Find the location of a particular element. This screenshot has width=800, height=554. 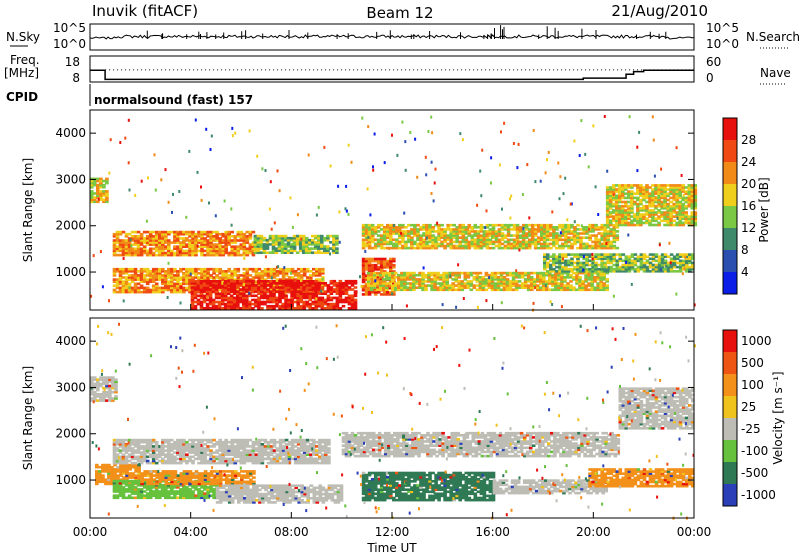

noise-right-tick-bottom: 10^0 is located at coordinates (722, 44).